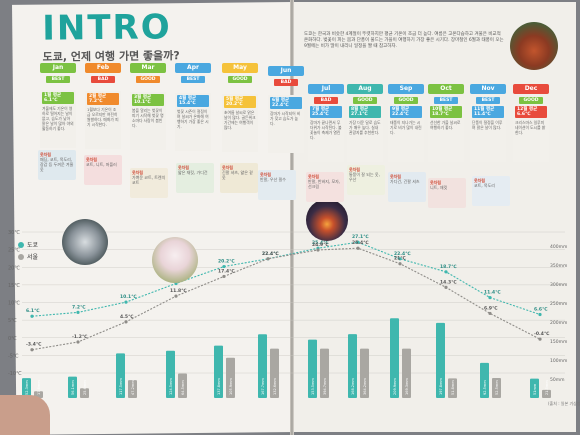 This screenshot has height=435, width=580. What do you see at coordinates (15, 374) in the screenshot?
I see `temp-tick-label: -10℃` at bounding box center [15, 374].